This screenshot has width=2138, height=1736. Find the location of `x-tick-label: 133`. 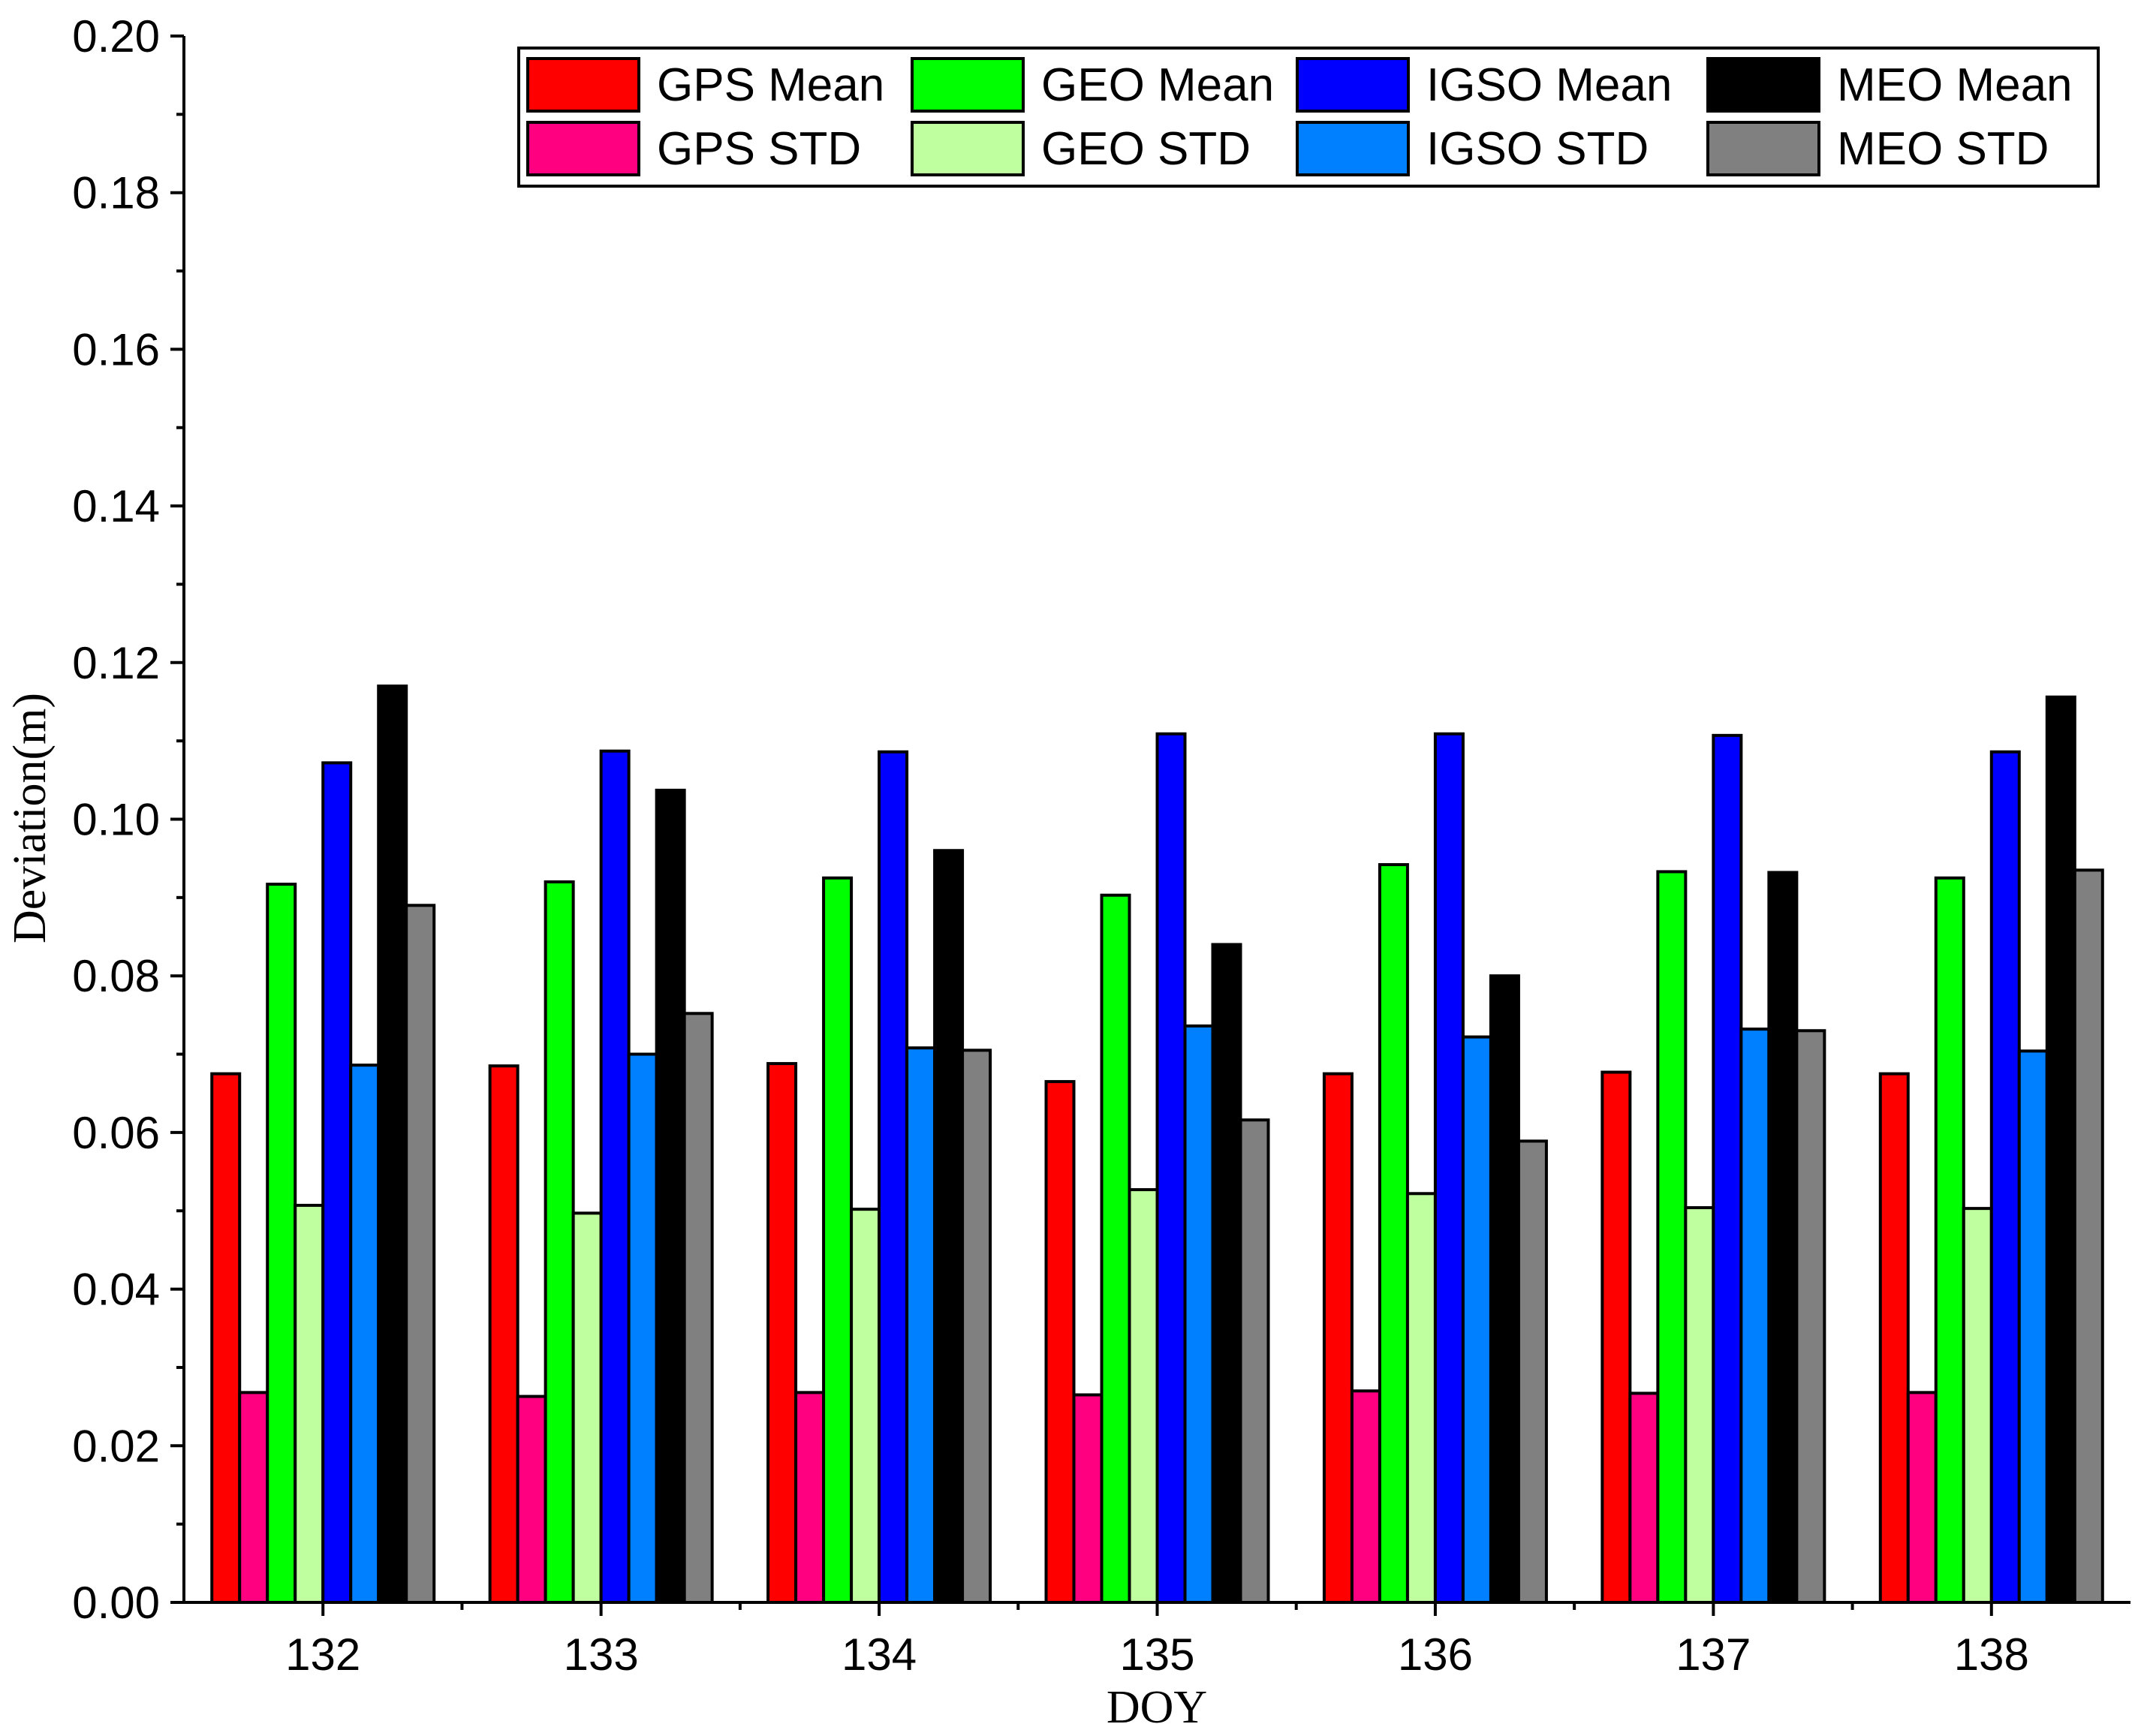

x-tick-label: 133 is located at coordinates (601, 1654).